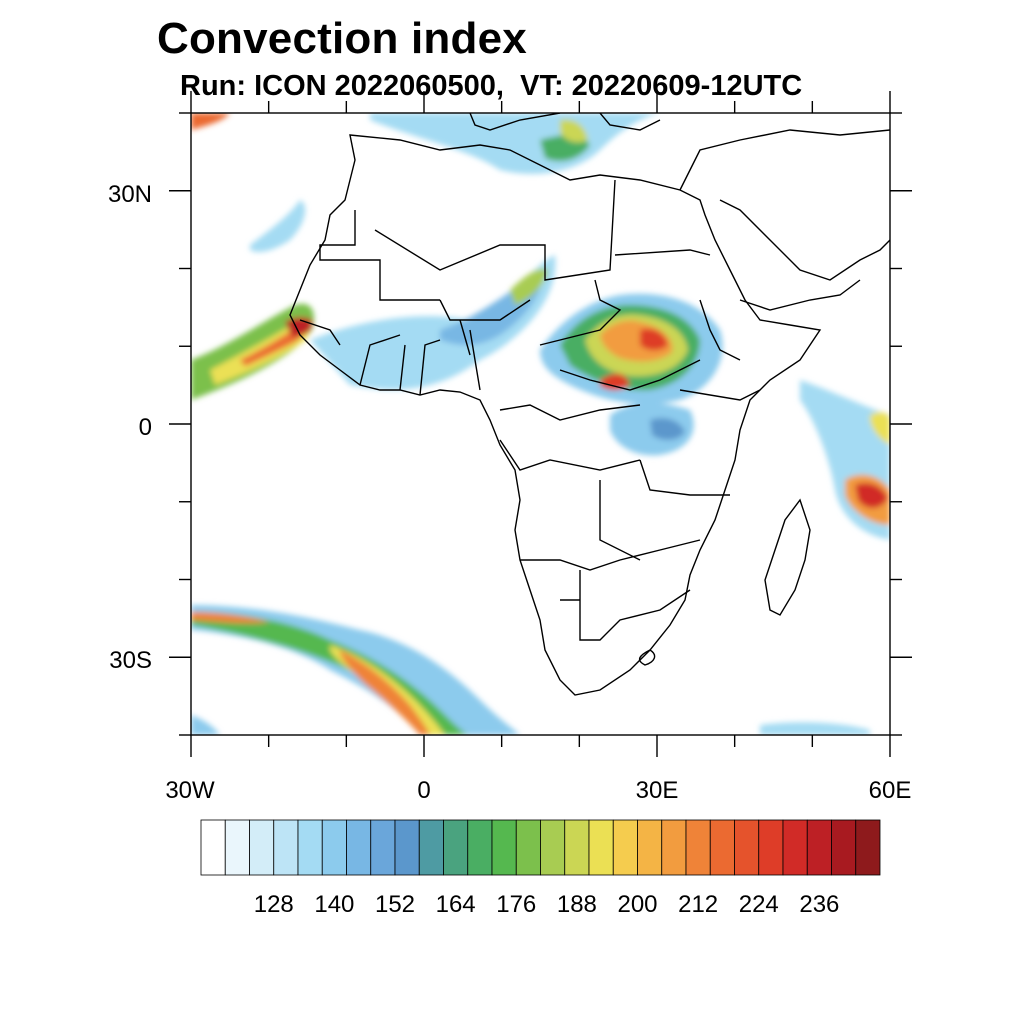 This screenshot has height=1024, width=1024. I want to click on x-tick-label-30w: 30W, so click(190, 790).